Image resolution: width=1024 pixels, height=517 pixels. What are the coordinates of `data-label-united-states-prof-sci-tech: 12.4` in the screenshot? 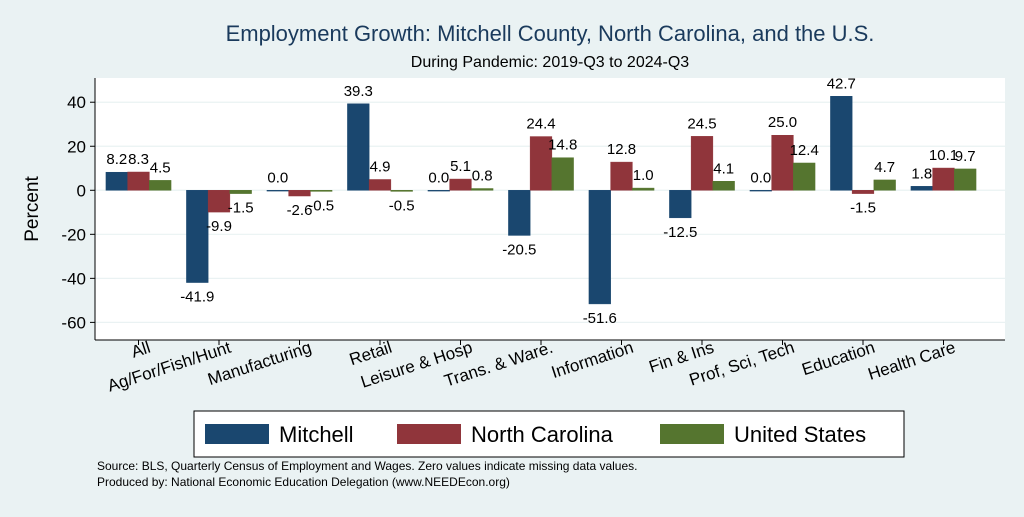 It's located at (804, 150).